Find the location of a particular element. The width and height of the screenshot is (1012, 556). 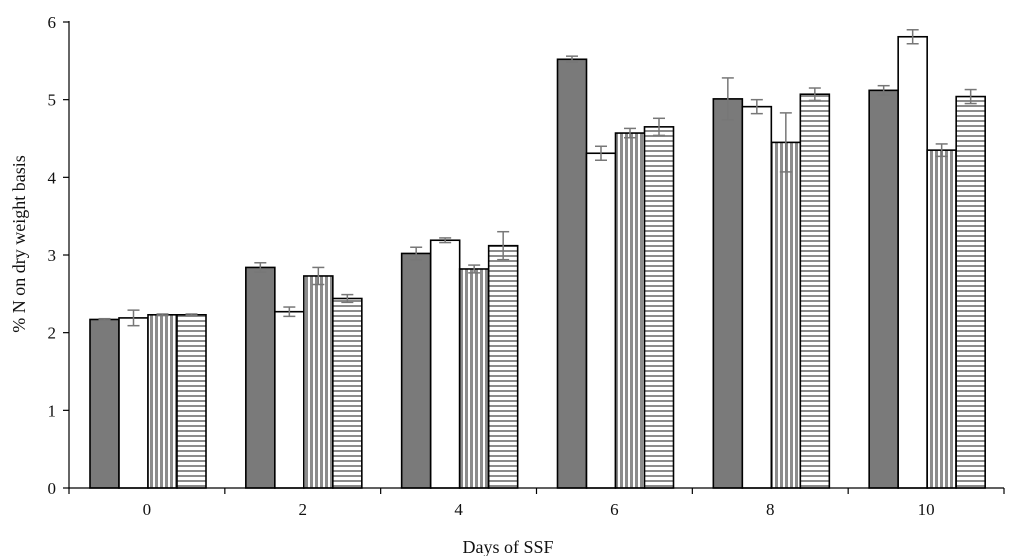

x-tick-label: 0 is located at coordinates (147, 509).